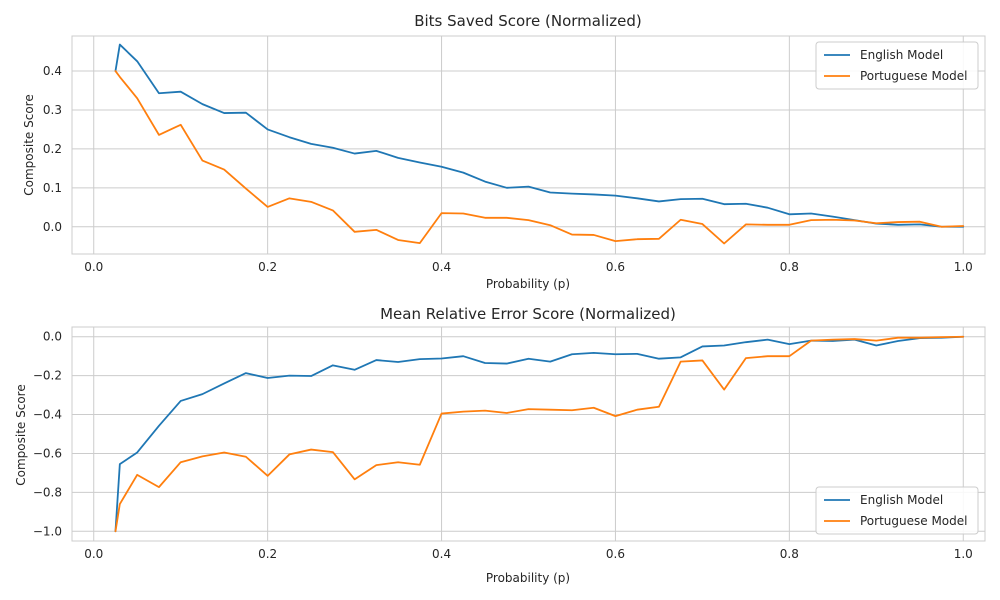 The height and width of the screenshot is (600, 1000). What do you see at coordinates (47, 492) in the screenshot?
I see `y-tick-label: −0.8` at bounding box center [47, 492].